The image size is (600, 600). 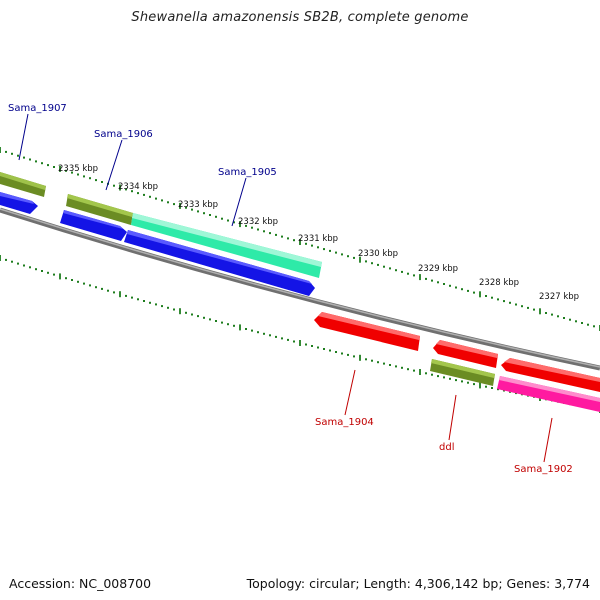 What do you see at coordinates (465, 354) in the screenshot?
I see `gene-ddl-red` at bounding box center [465, 354].